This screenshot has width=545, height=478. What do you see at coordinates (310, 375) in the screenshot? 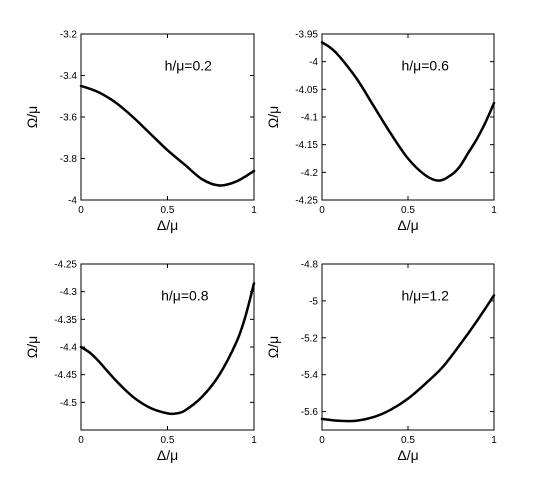
I see `y-tick-label: -5.4` at bounding box center [310, 375].